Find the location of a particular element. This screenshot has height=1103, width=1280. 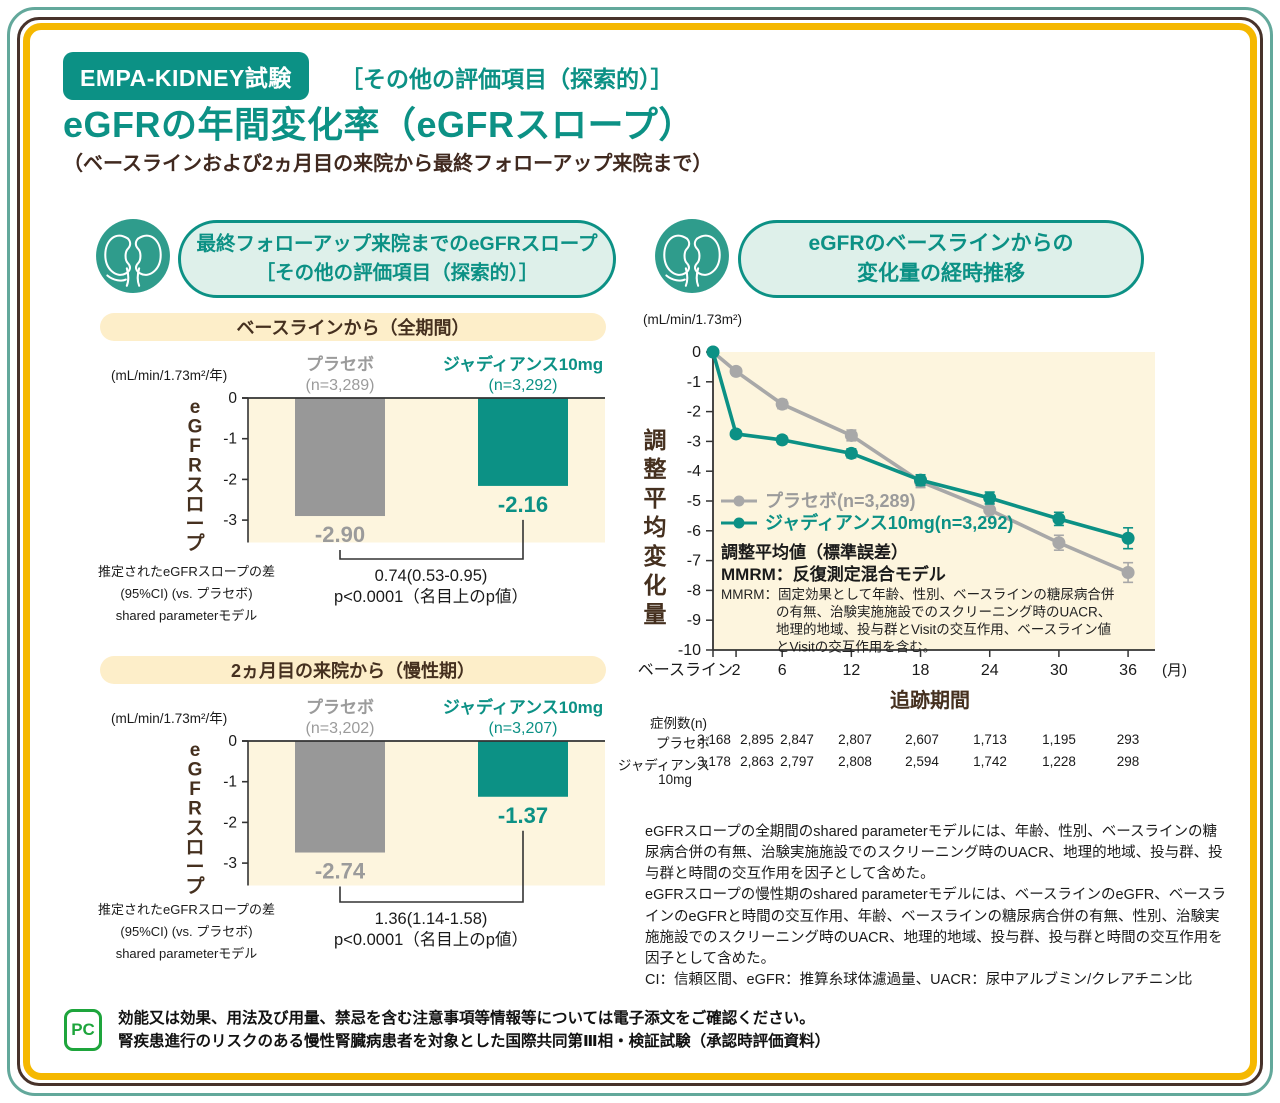

x-tick-label: 2 is located at coordinates (736, 670).